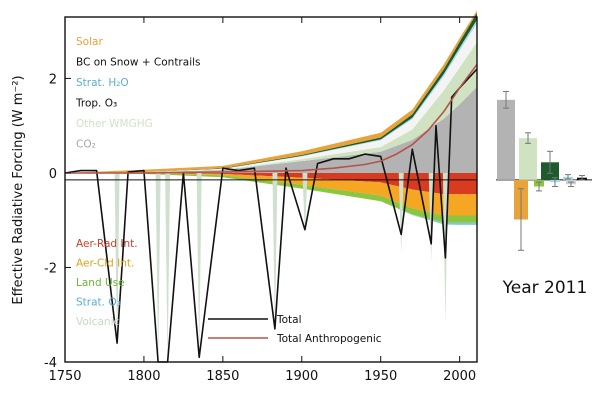  I want to click on y-tick-label: -4, so click(50, 363).